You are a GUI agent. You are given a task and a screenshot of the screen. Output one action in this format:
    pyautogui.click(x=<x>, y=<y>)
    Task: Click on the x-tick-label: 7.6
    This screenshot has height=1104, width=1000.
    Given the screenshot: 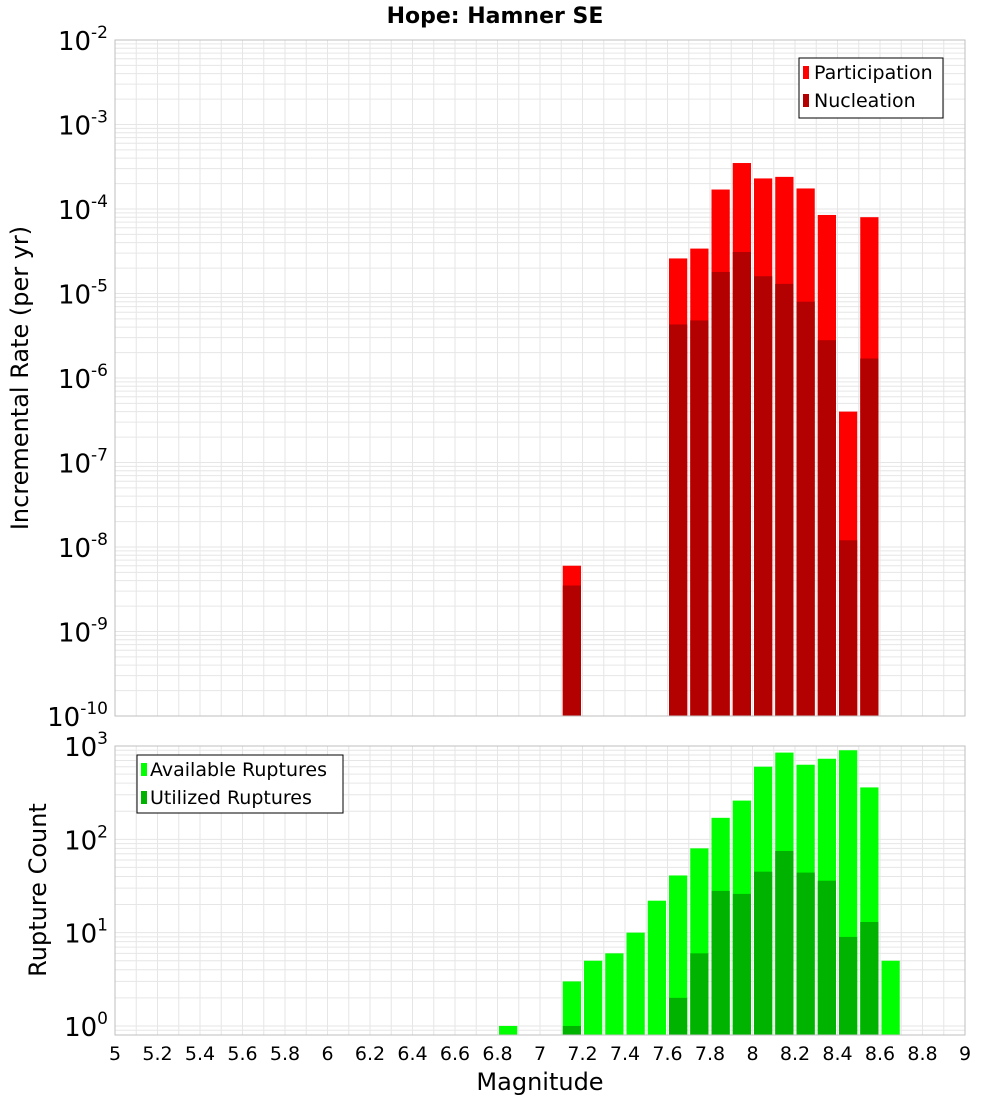 What is the action you would take?
    pyautogui.click(x=667, y=1054)
    